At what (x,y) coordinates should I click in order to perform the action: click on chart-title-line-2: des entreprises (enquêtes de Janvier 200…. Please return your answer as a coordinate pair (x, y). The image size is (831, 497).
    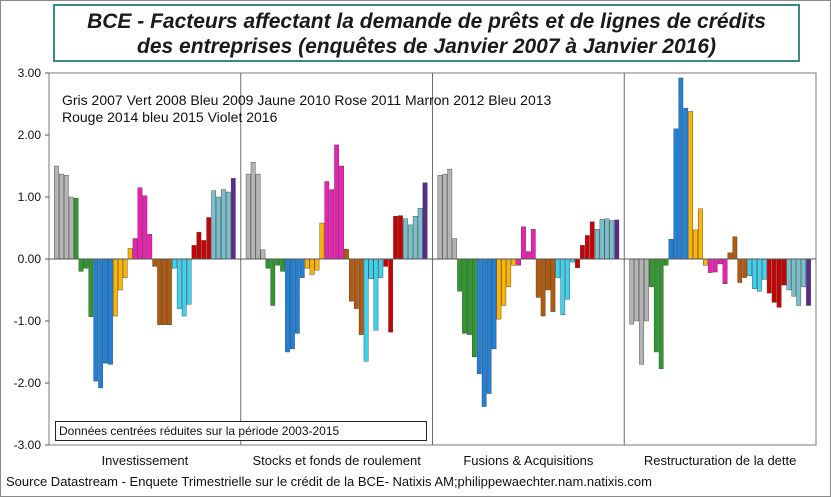
    Looking at the image, I should click on (426, 46).